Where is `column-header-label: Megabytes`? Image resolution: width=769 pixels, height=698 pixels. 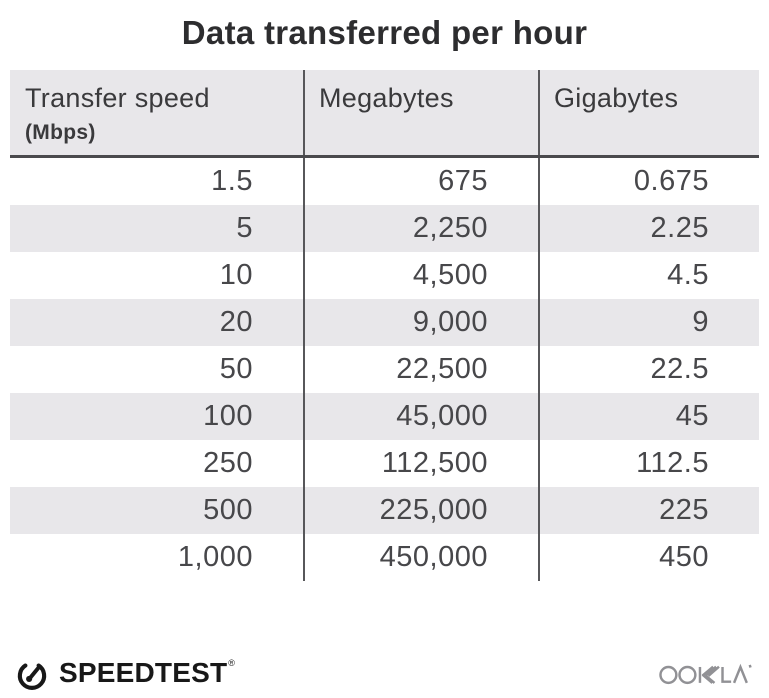 column-header-label: Megabytes is located at coordinates (386, 98).